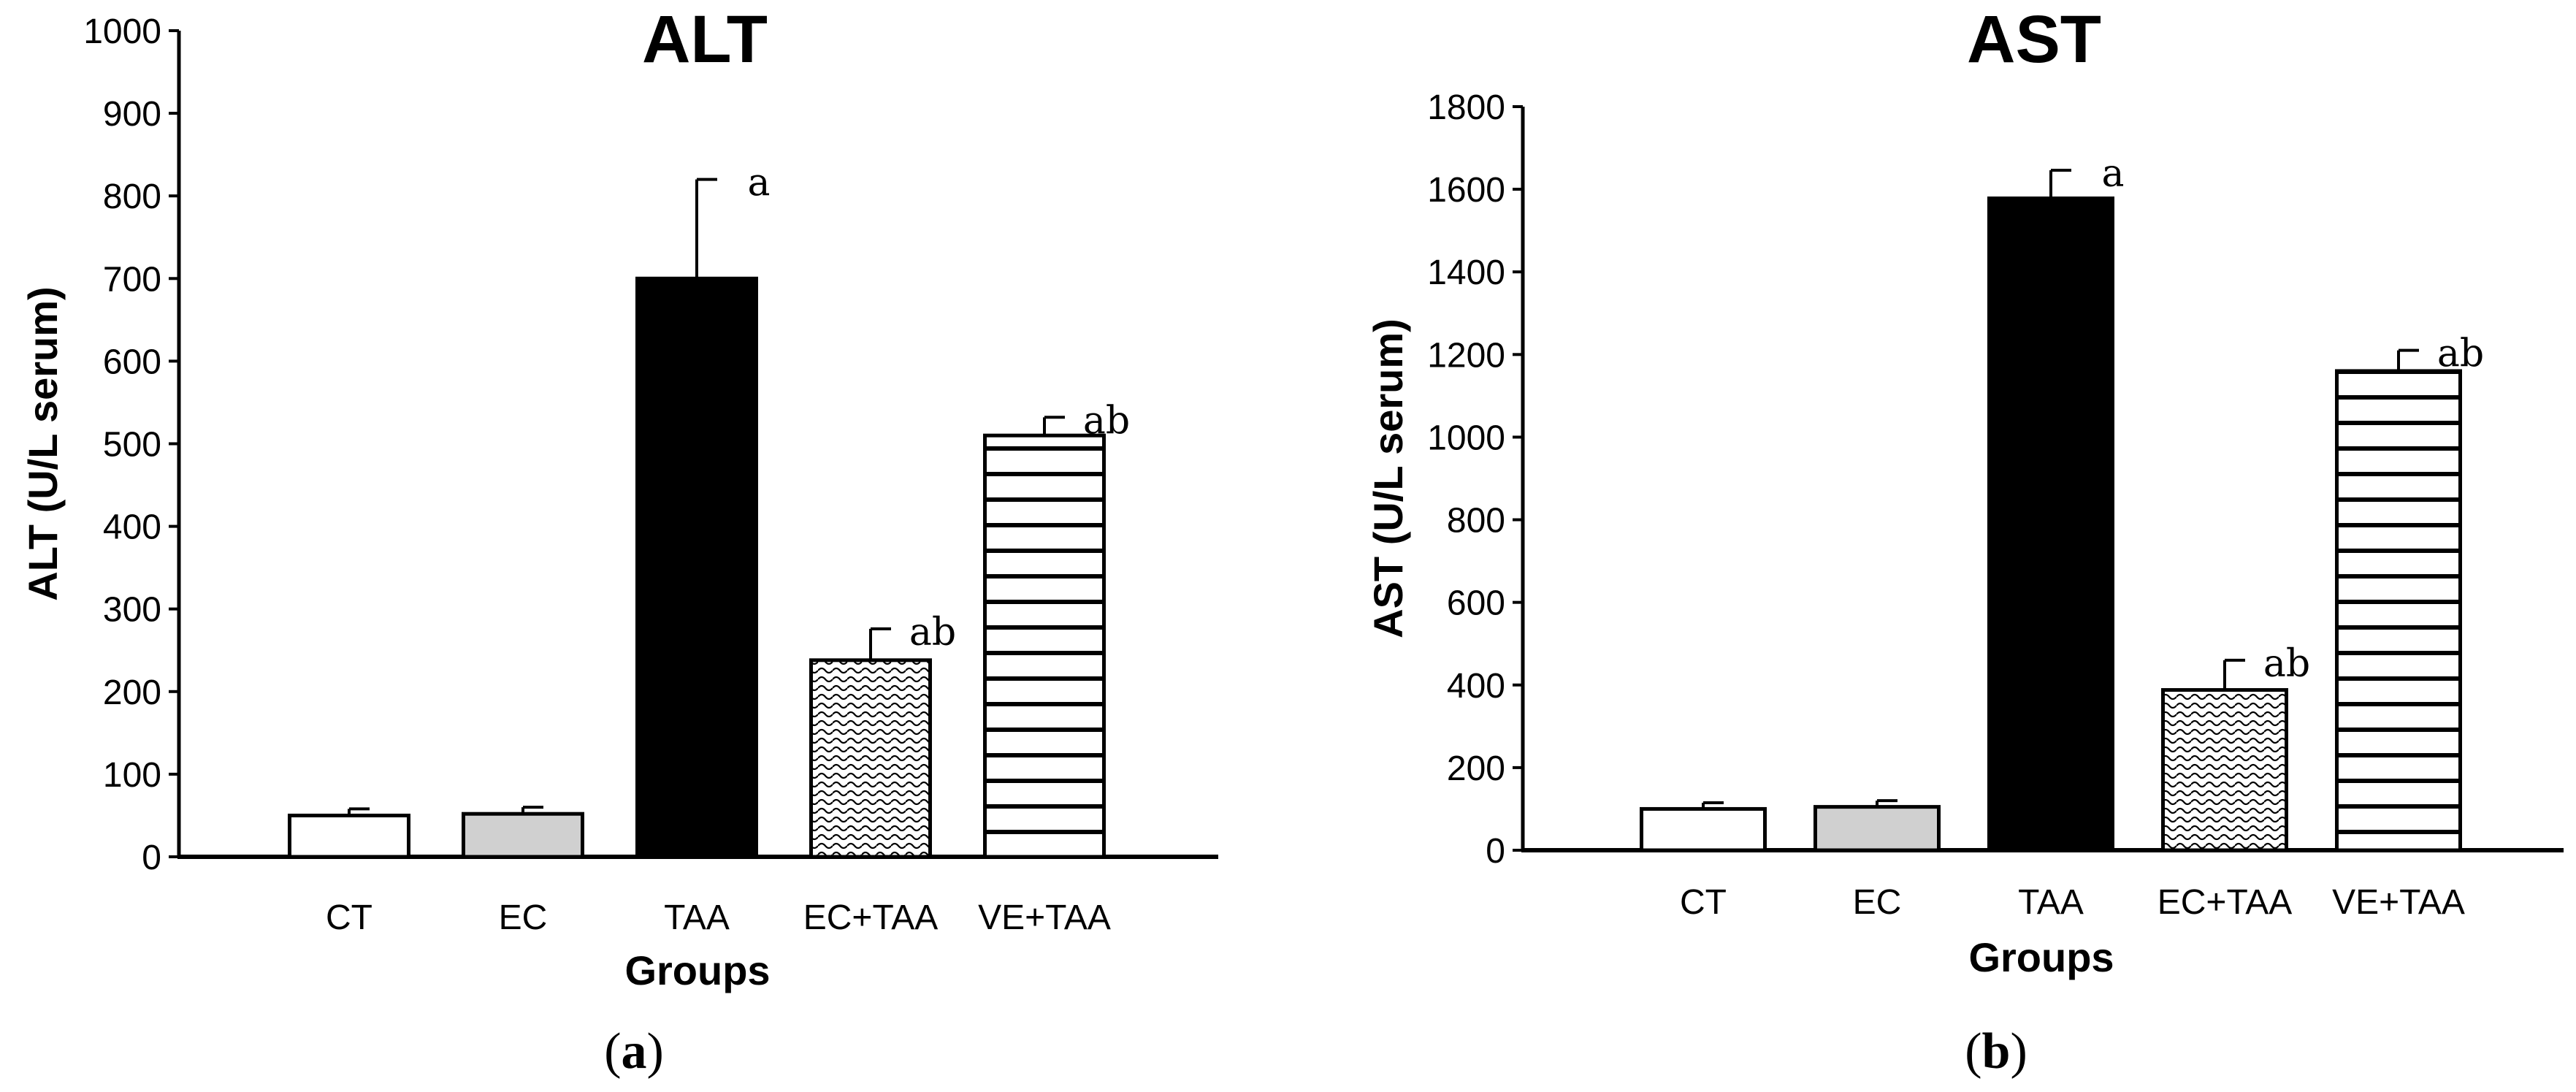  What do you see at coordinates (1388, 478) in the screenshot?
I see `y-axis-label: AST (U/L serum)` at bounding box center [1388, 478].